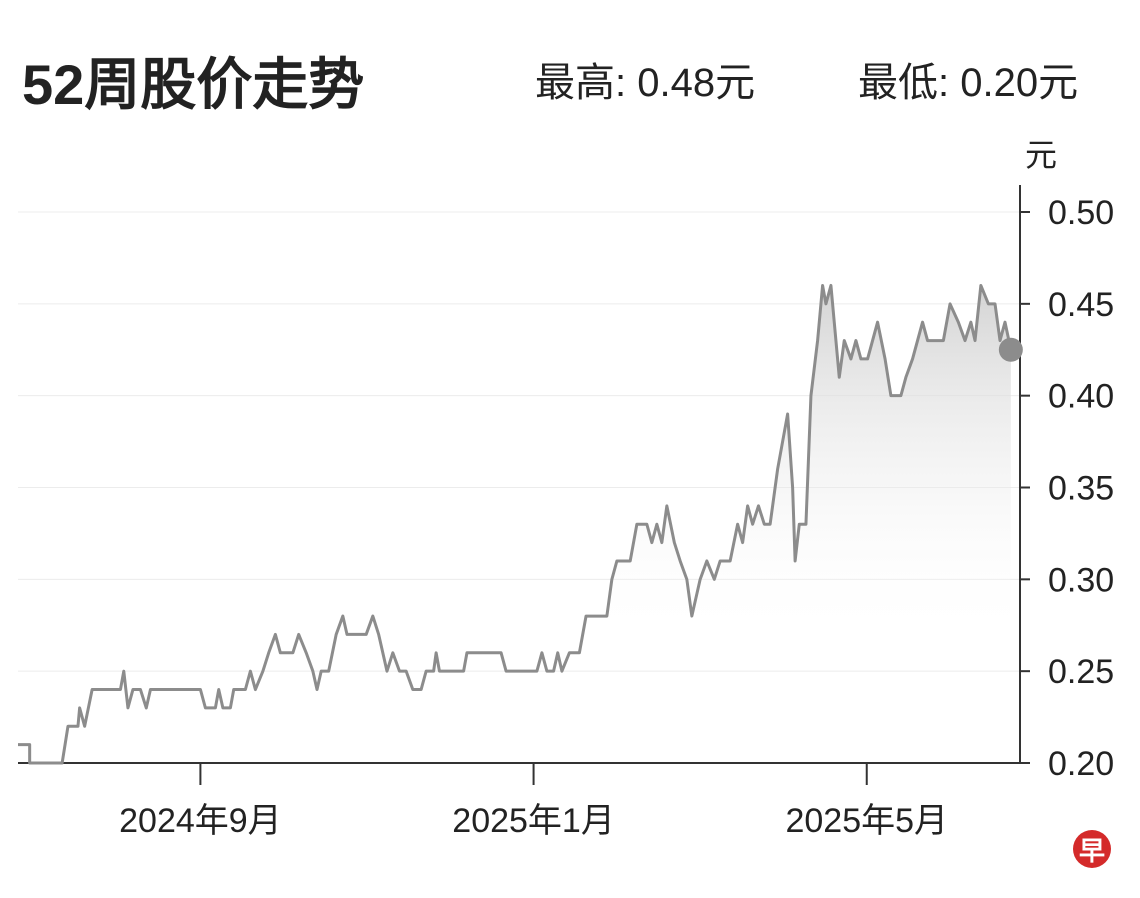  Describe the element at coordinates (1081, 397) in the screenshot. I see `y-tick-label: 0.40` at that location.